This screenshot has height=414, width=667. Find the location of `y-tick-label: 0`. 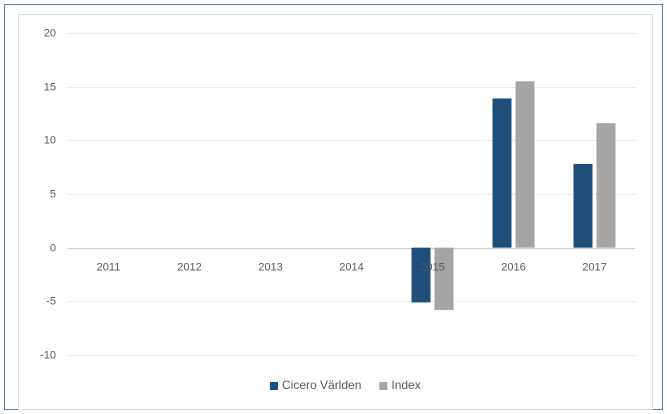

y-tick-label: 0 is located at coordinates (53, 248).